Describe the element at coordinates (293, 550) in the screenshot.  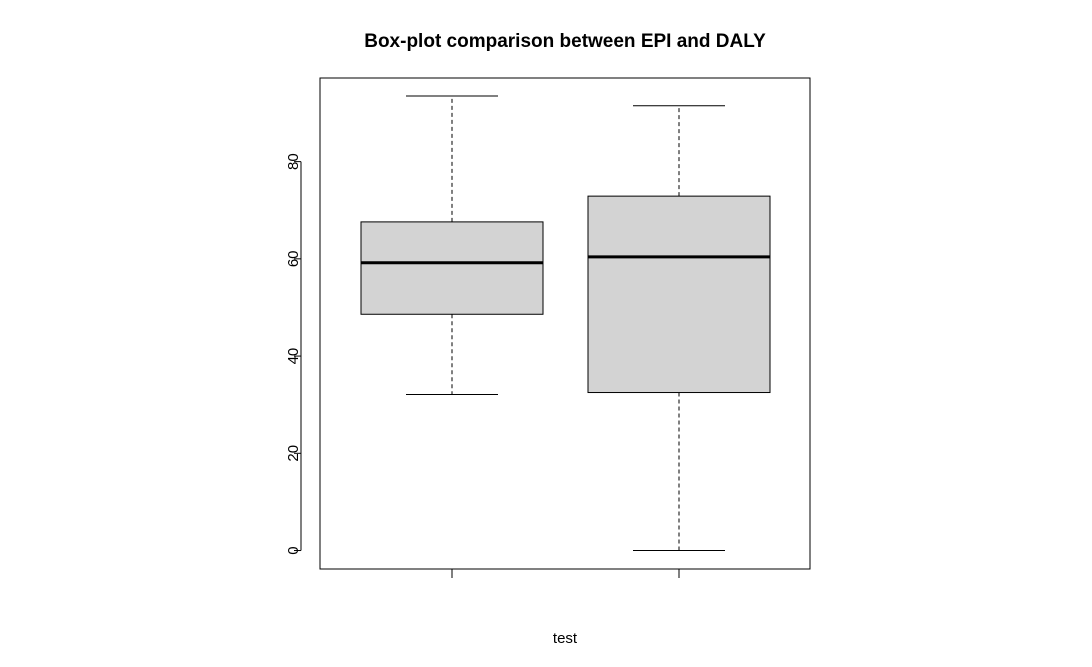
I see `y-tick-label: 0` at that location.